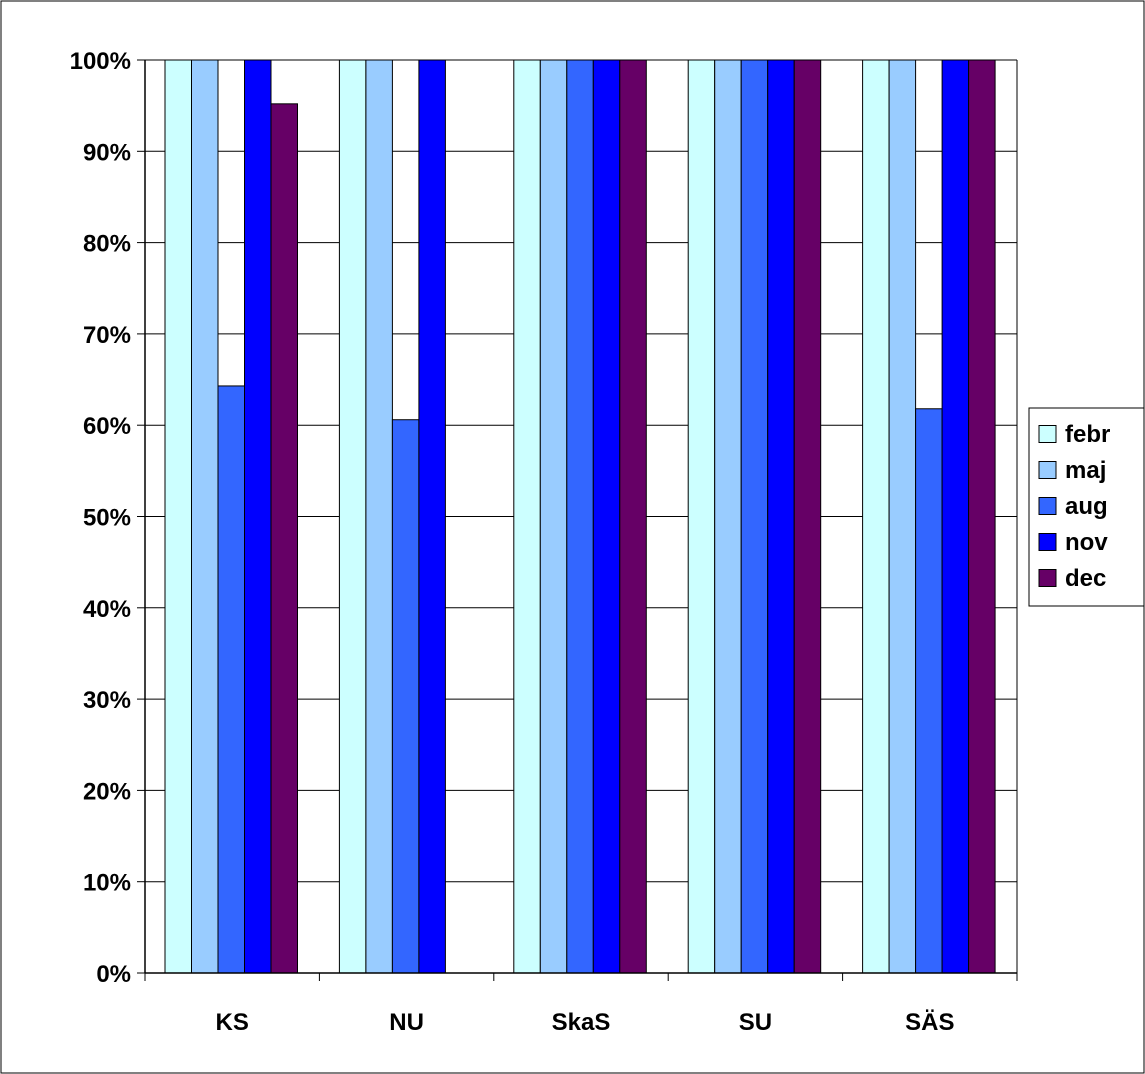 The height and width of the screenshot is (1074, 1145). I want to click on x-tick-label: KS, so click(232, 1022).